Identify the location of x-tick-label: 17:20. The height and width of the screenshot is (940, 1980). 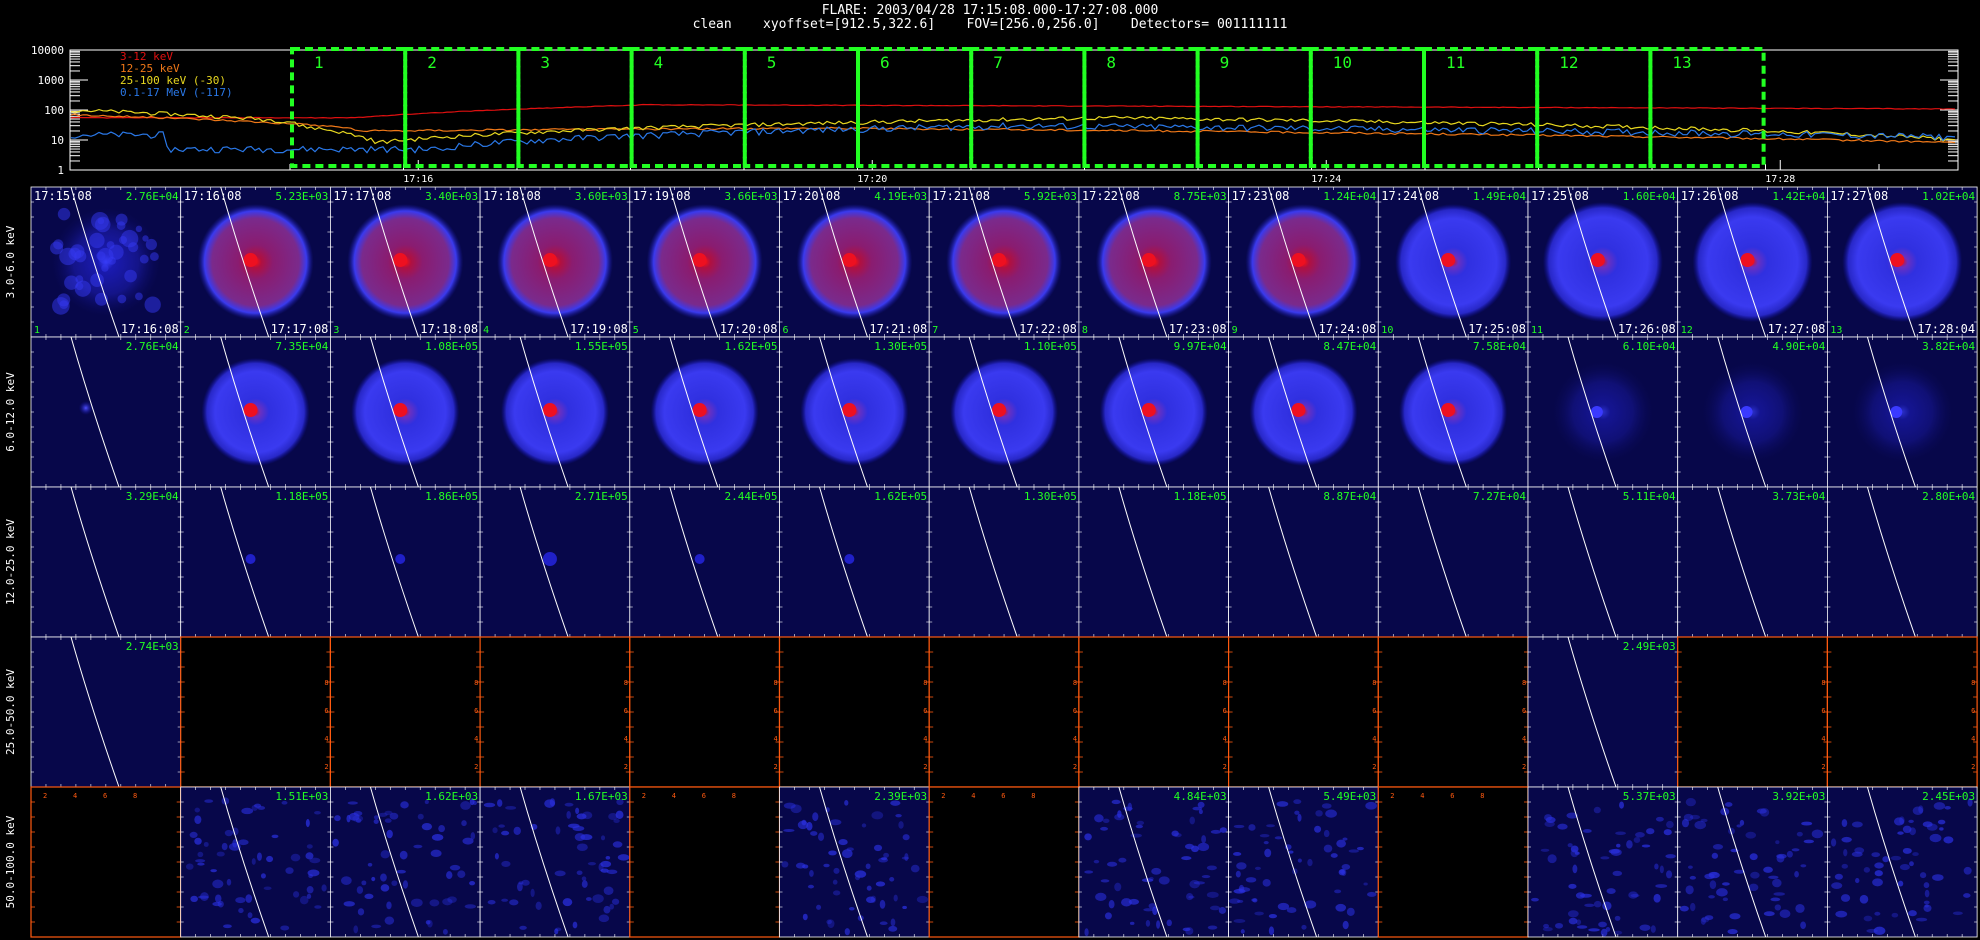
(872, 179).